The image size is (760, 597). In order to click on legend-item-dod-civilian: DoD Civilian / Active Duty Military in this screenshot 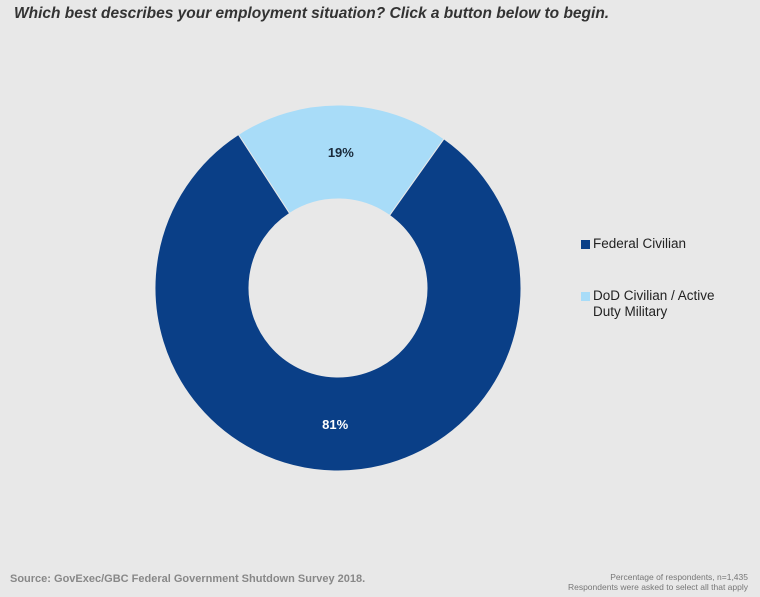, I will do `click(657, 304)`.